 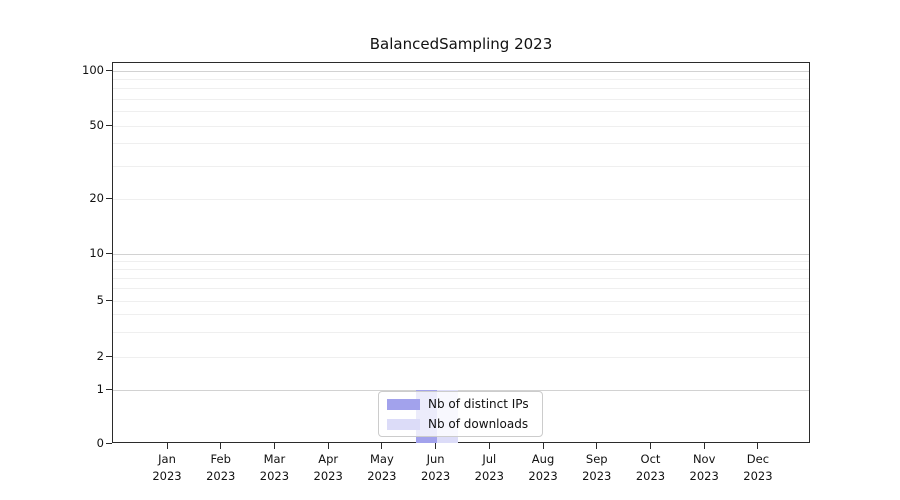 I want to click on x-tick-label: Dec 2023, so click(x=758, y=467).